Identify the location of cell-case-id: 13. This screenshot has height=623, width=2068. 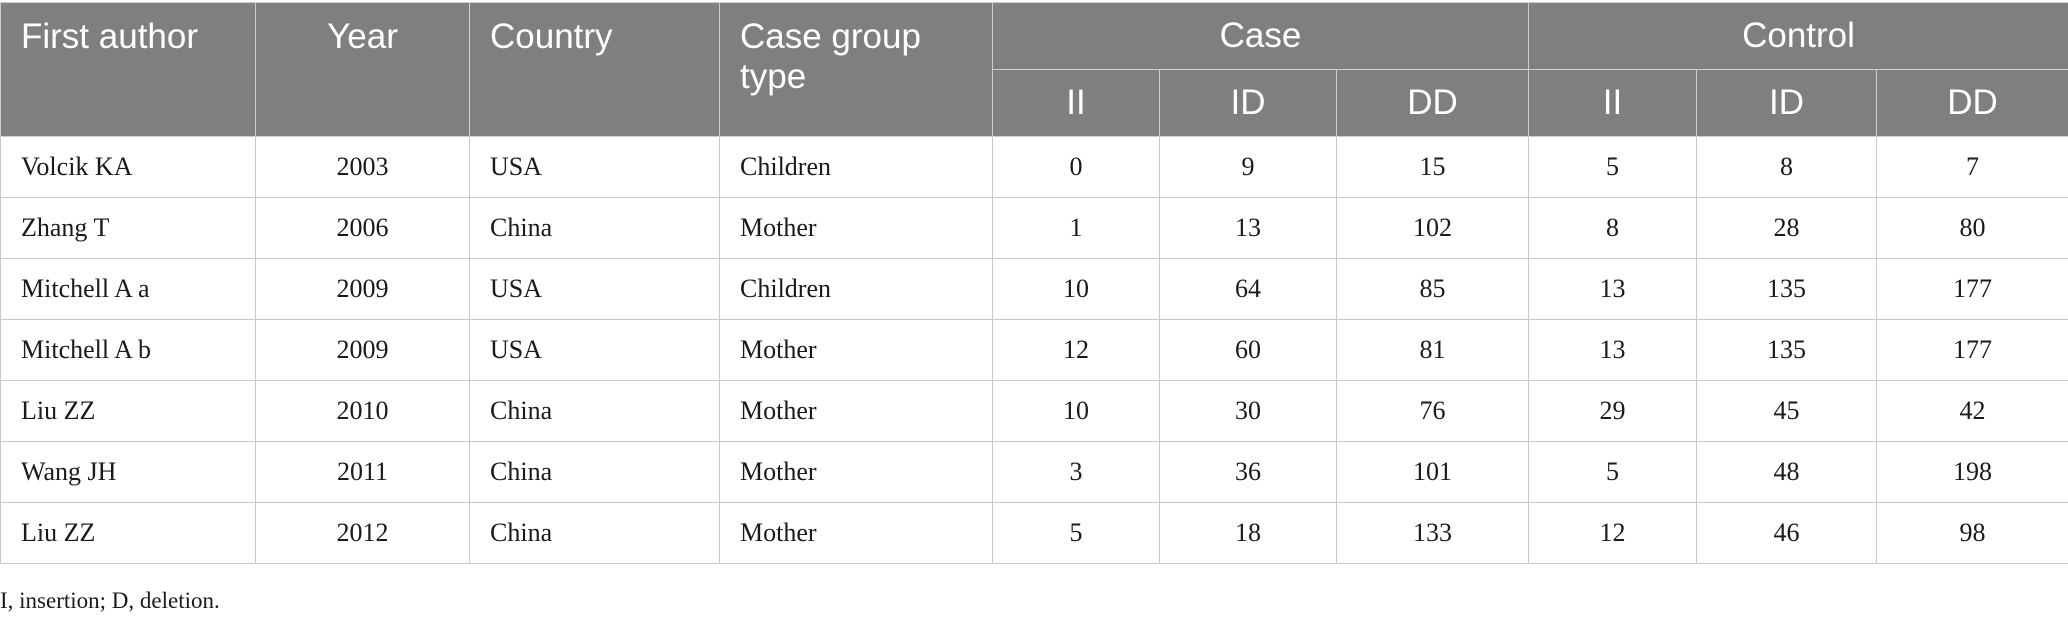
(1248, 228).